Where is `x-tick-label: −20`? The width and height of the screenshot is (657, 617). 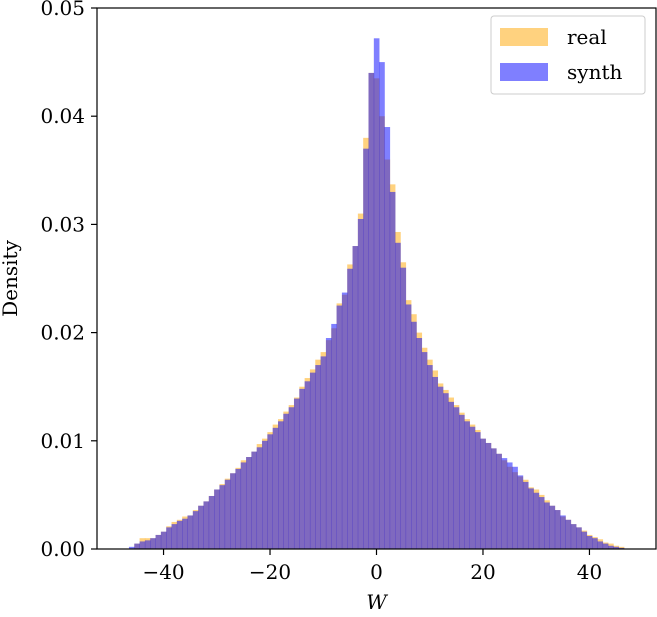
x-tick-label: −20 is located at coordinates (270, 572).